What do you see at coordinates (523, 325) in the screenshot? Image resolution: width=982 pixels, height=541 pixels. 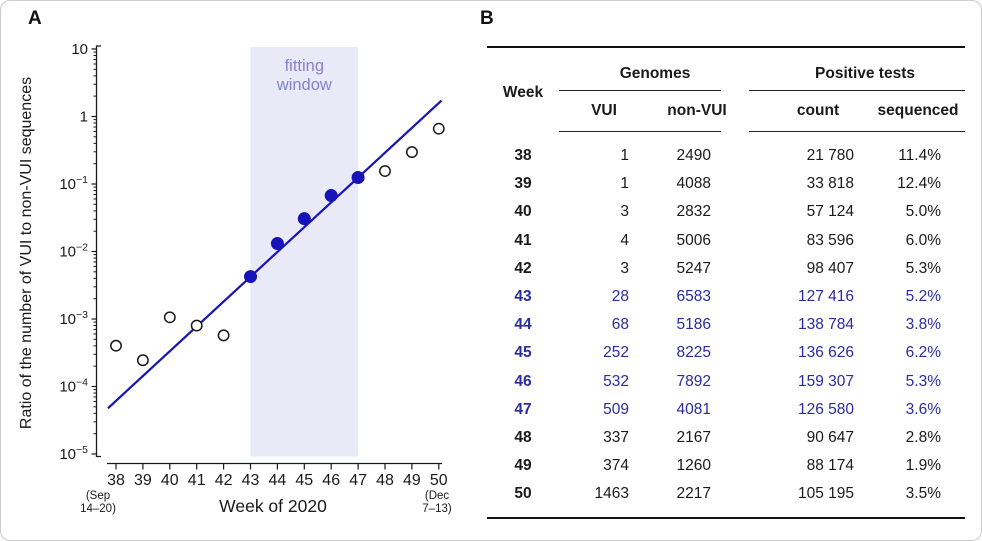 I see `cell-week: 44` at bounding box center [523, 325].